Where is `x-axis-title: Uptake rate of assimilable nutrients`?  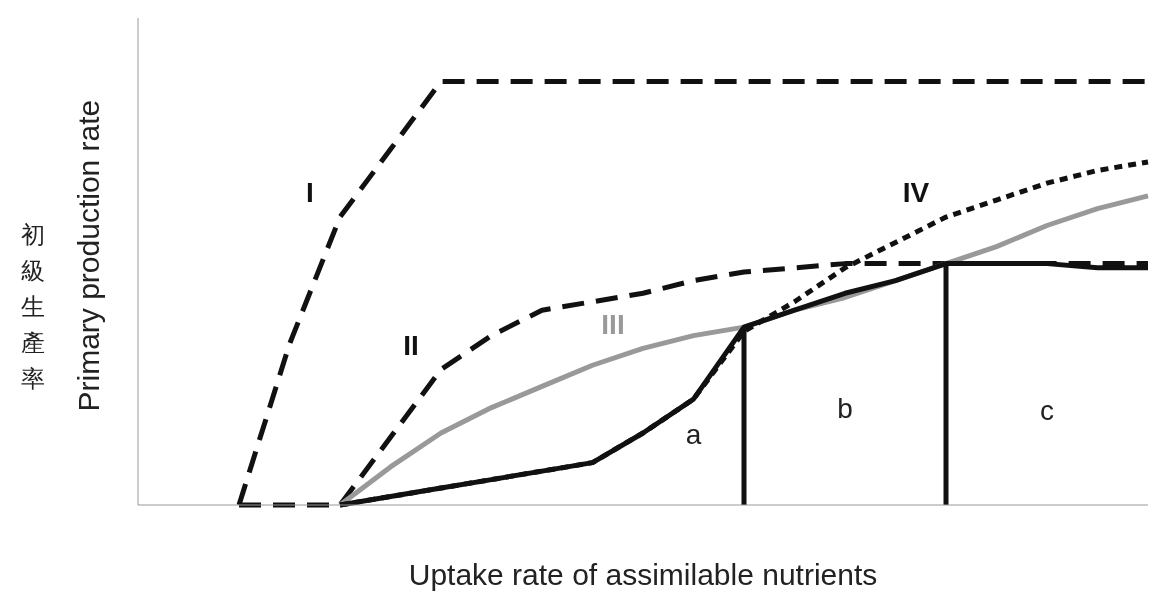
x-axis-title: Uptake rate of assimilable nutrients is located at coordinates (643, 574).